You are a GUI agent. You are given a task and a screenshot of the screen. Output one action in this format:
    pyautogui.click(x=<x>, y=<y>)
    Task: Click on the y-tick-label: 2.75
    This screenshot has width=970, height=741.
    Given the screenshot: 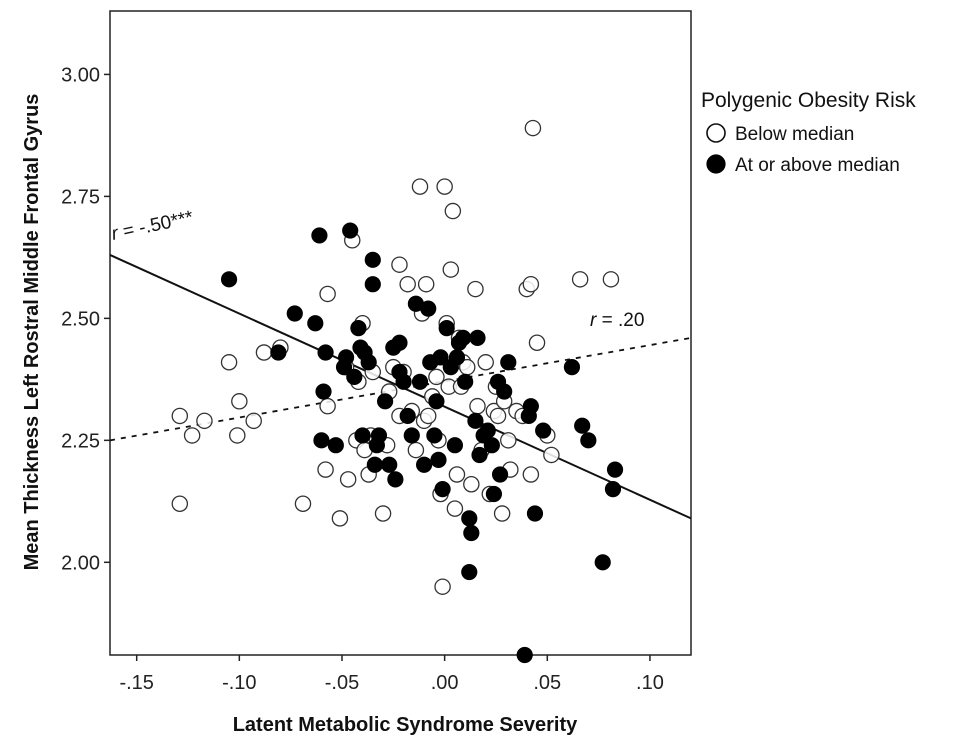 What is the action you would take?
    pyautogui.click(x=80, y=197)
    